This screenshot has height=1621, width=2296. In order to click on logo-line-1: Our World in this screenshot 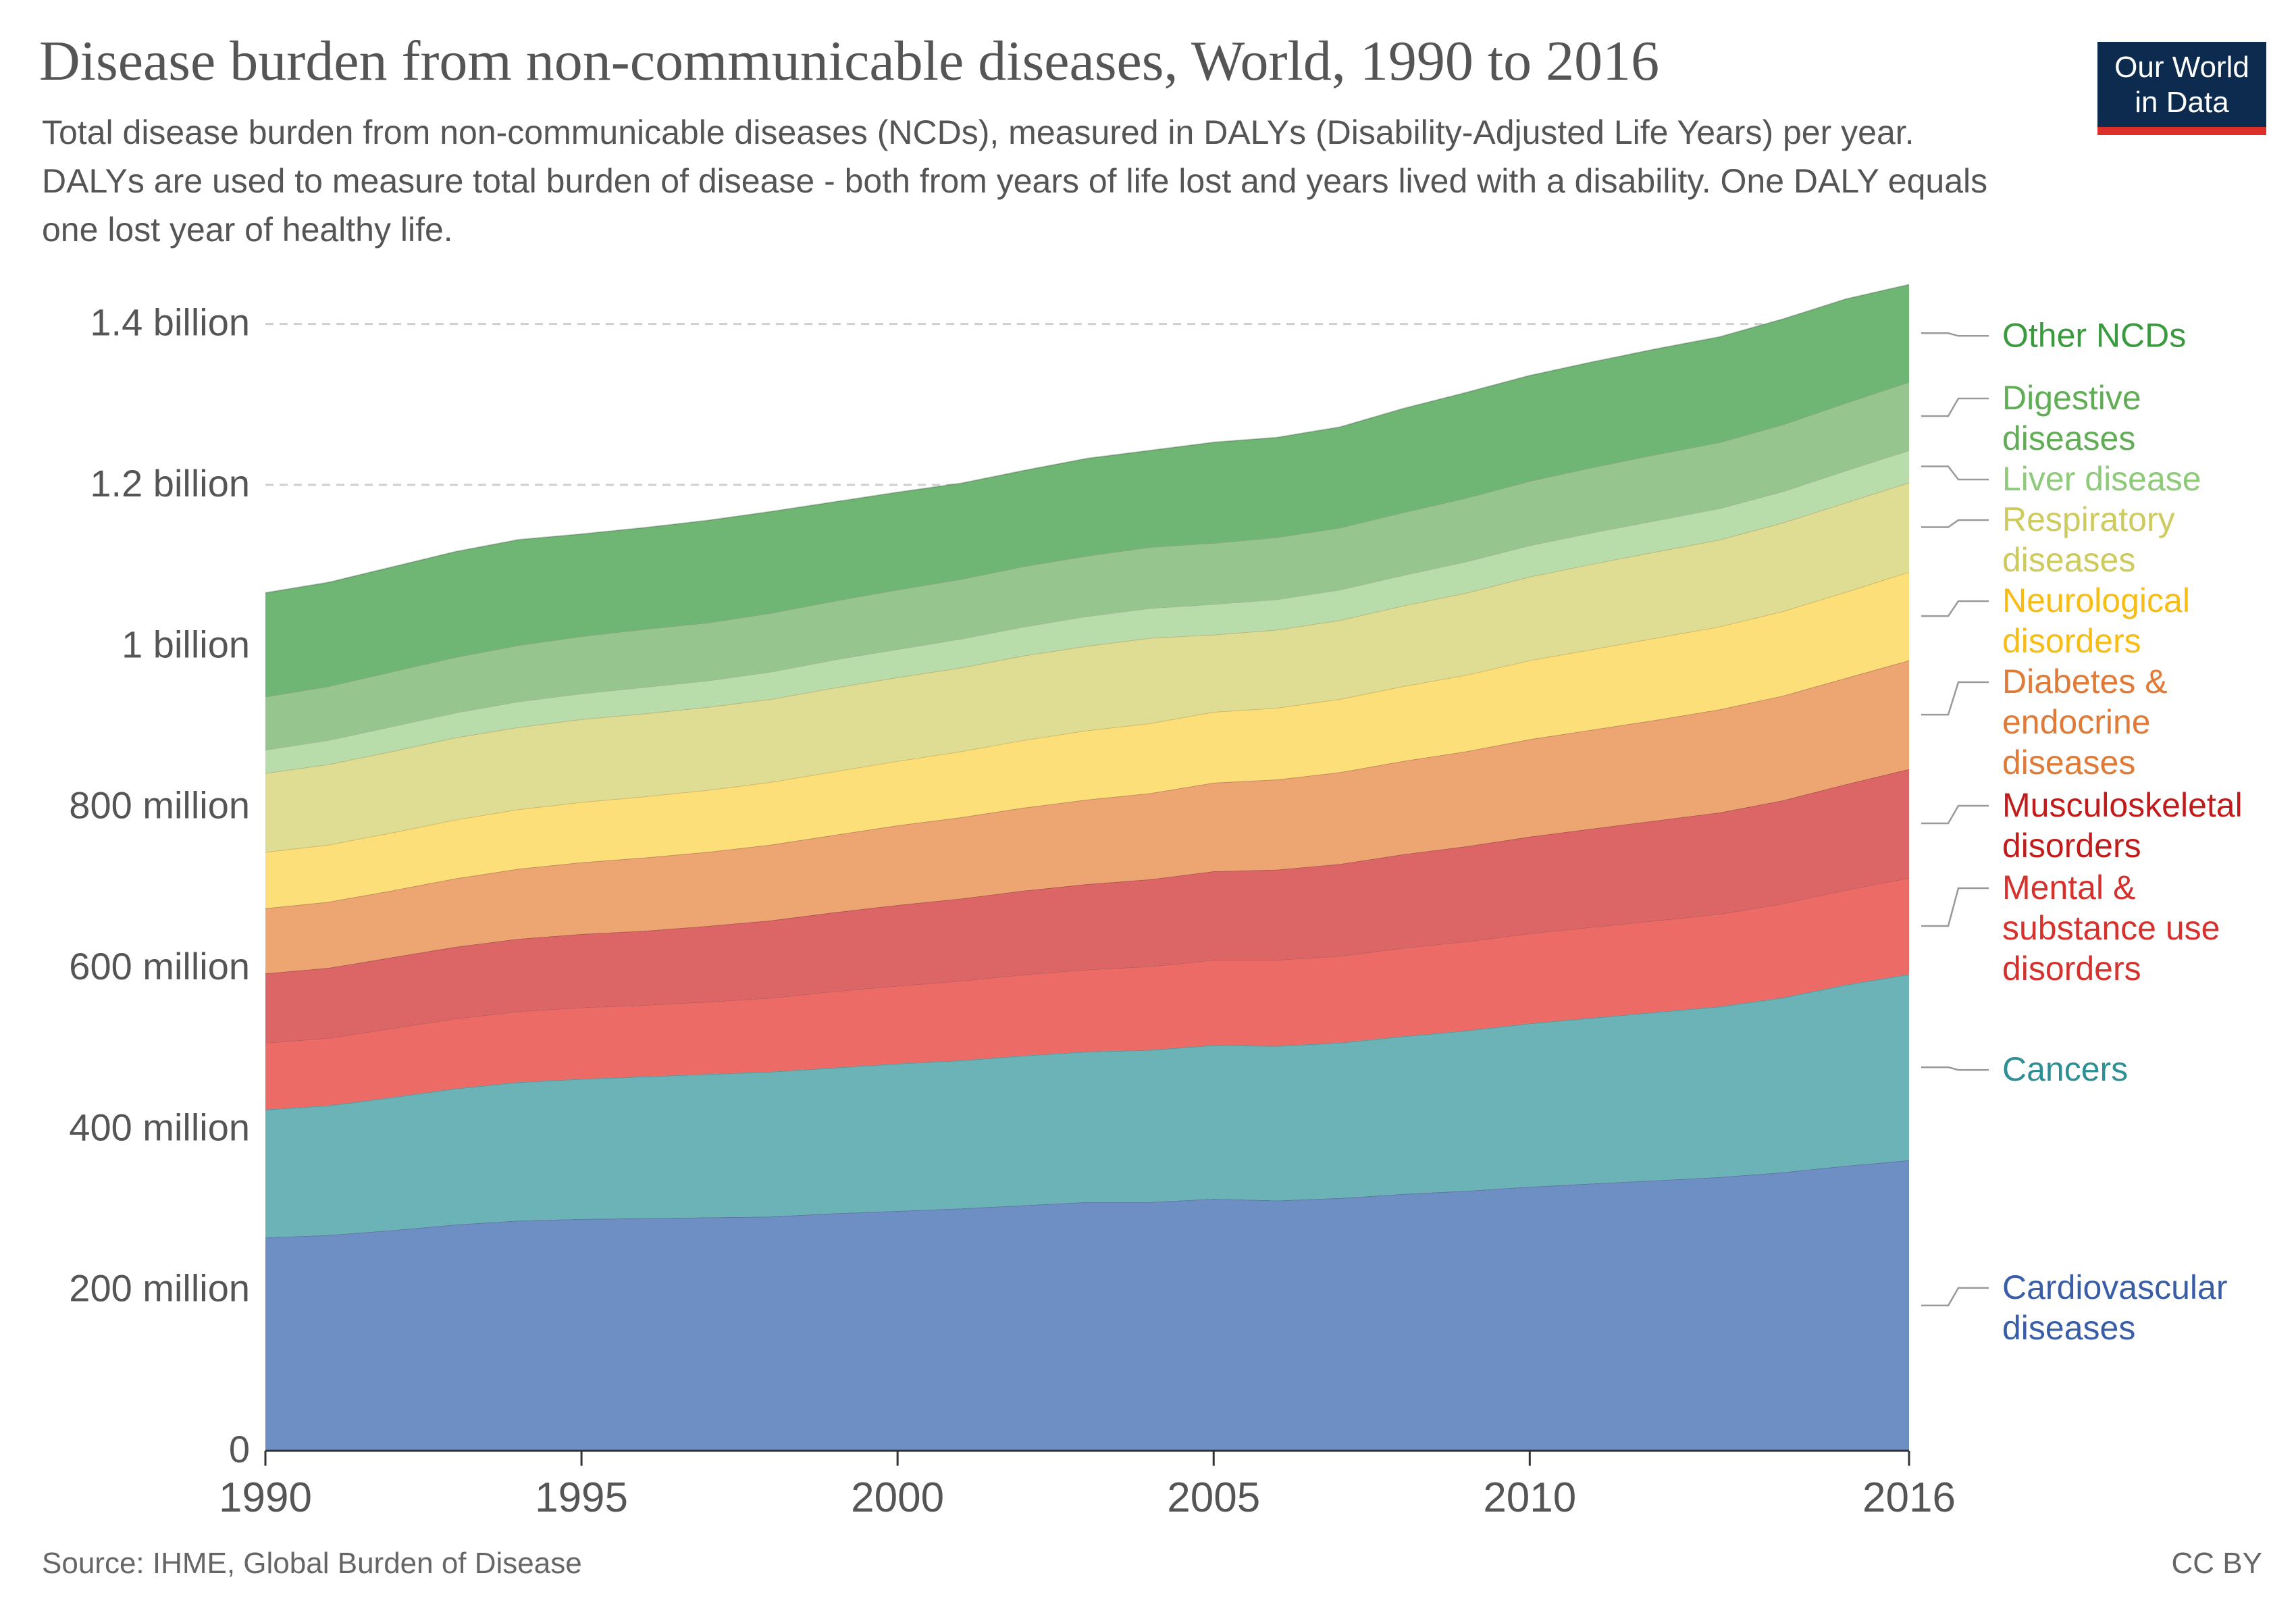, I will do `click(2181, 67)`.